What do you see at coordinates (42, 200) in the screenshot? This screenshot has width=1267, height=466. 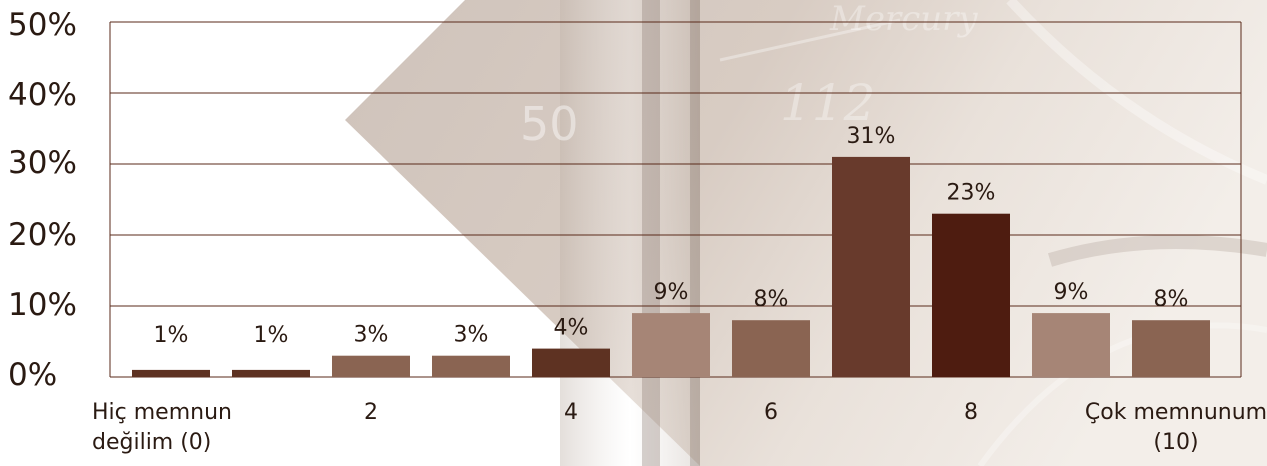 I see `y-axis-tick-labels: 0% 10% 20% 30% 40% 50%` at bounding box center [42, 200].